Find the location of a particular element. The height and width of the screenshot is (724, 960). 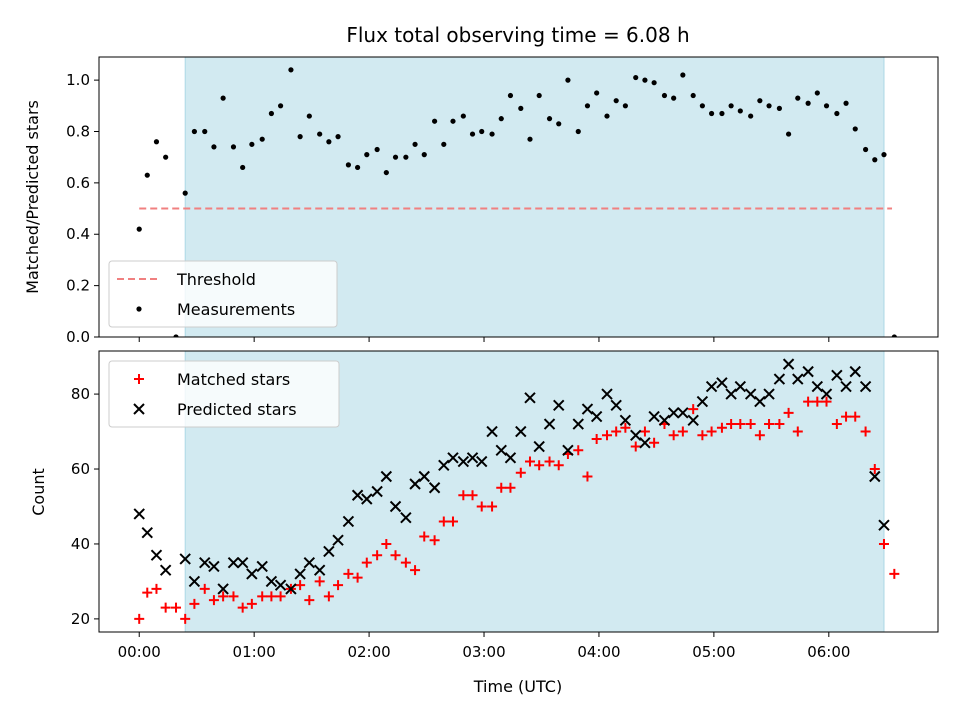

y-tick-label: 60 is located at coordinates (80, 469).